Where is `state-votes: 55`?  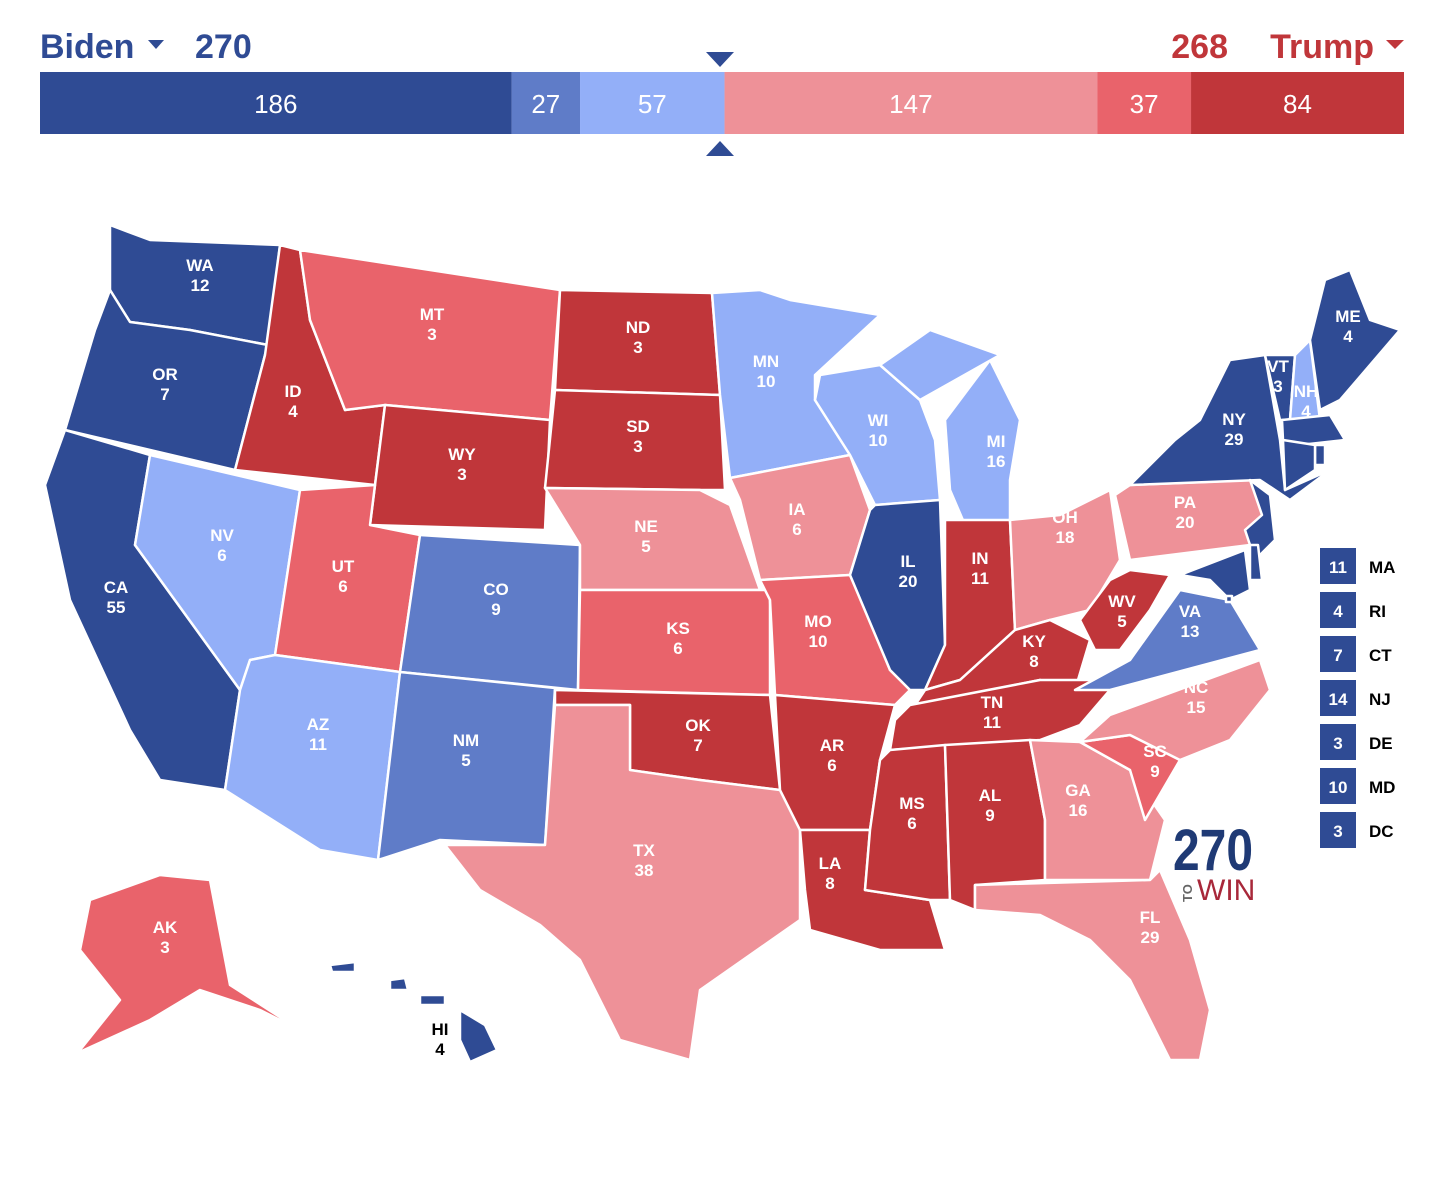
state-votes: 55 is located at coordinates (116, 607).